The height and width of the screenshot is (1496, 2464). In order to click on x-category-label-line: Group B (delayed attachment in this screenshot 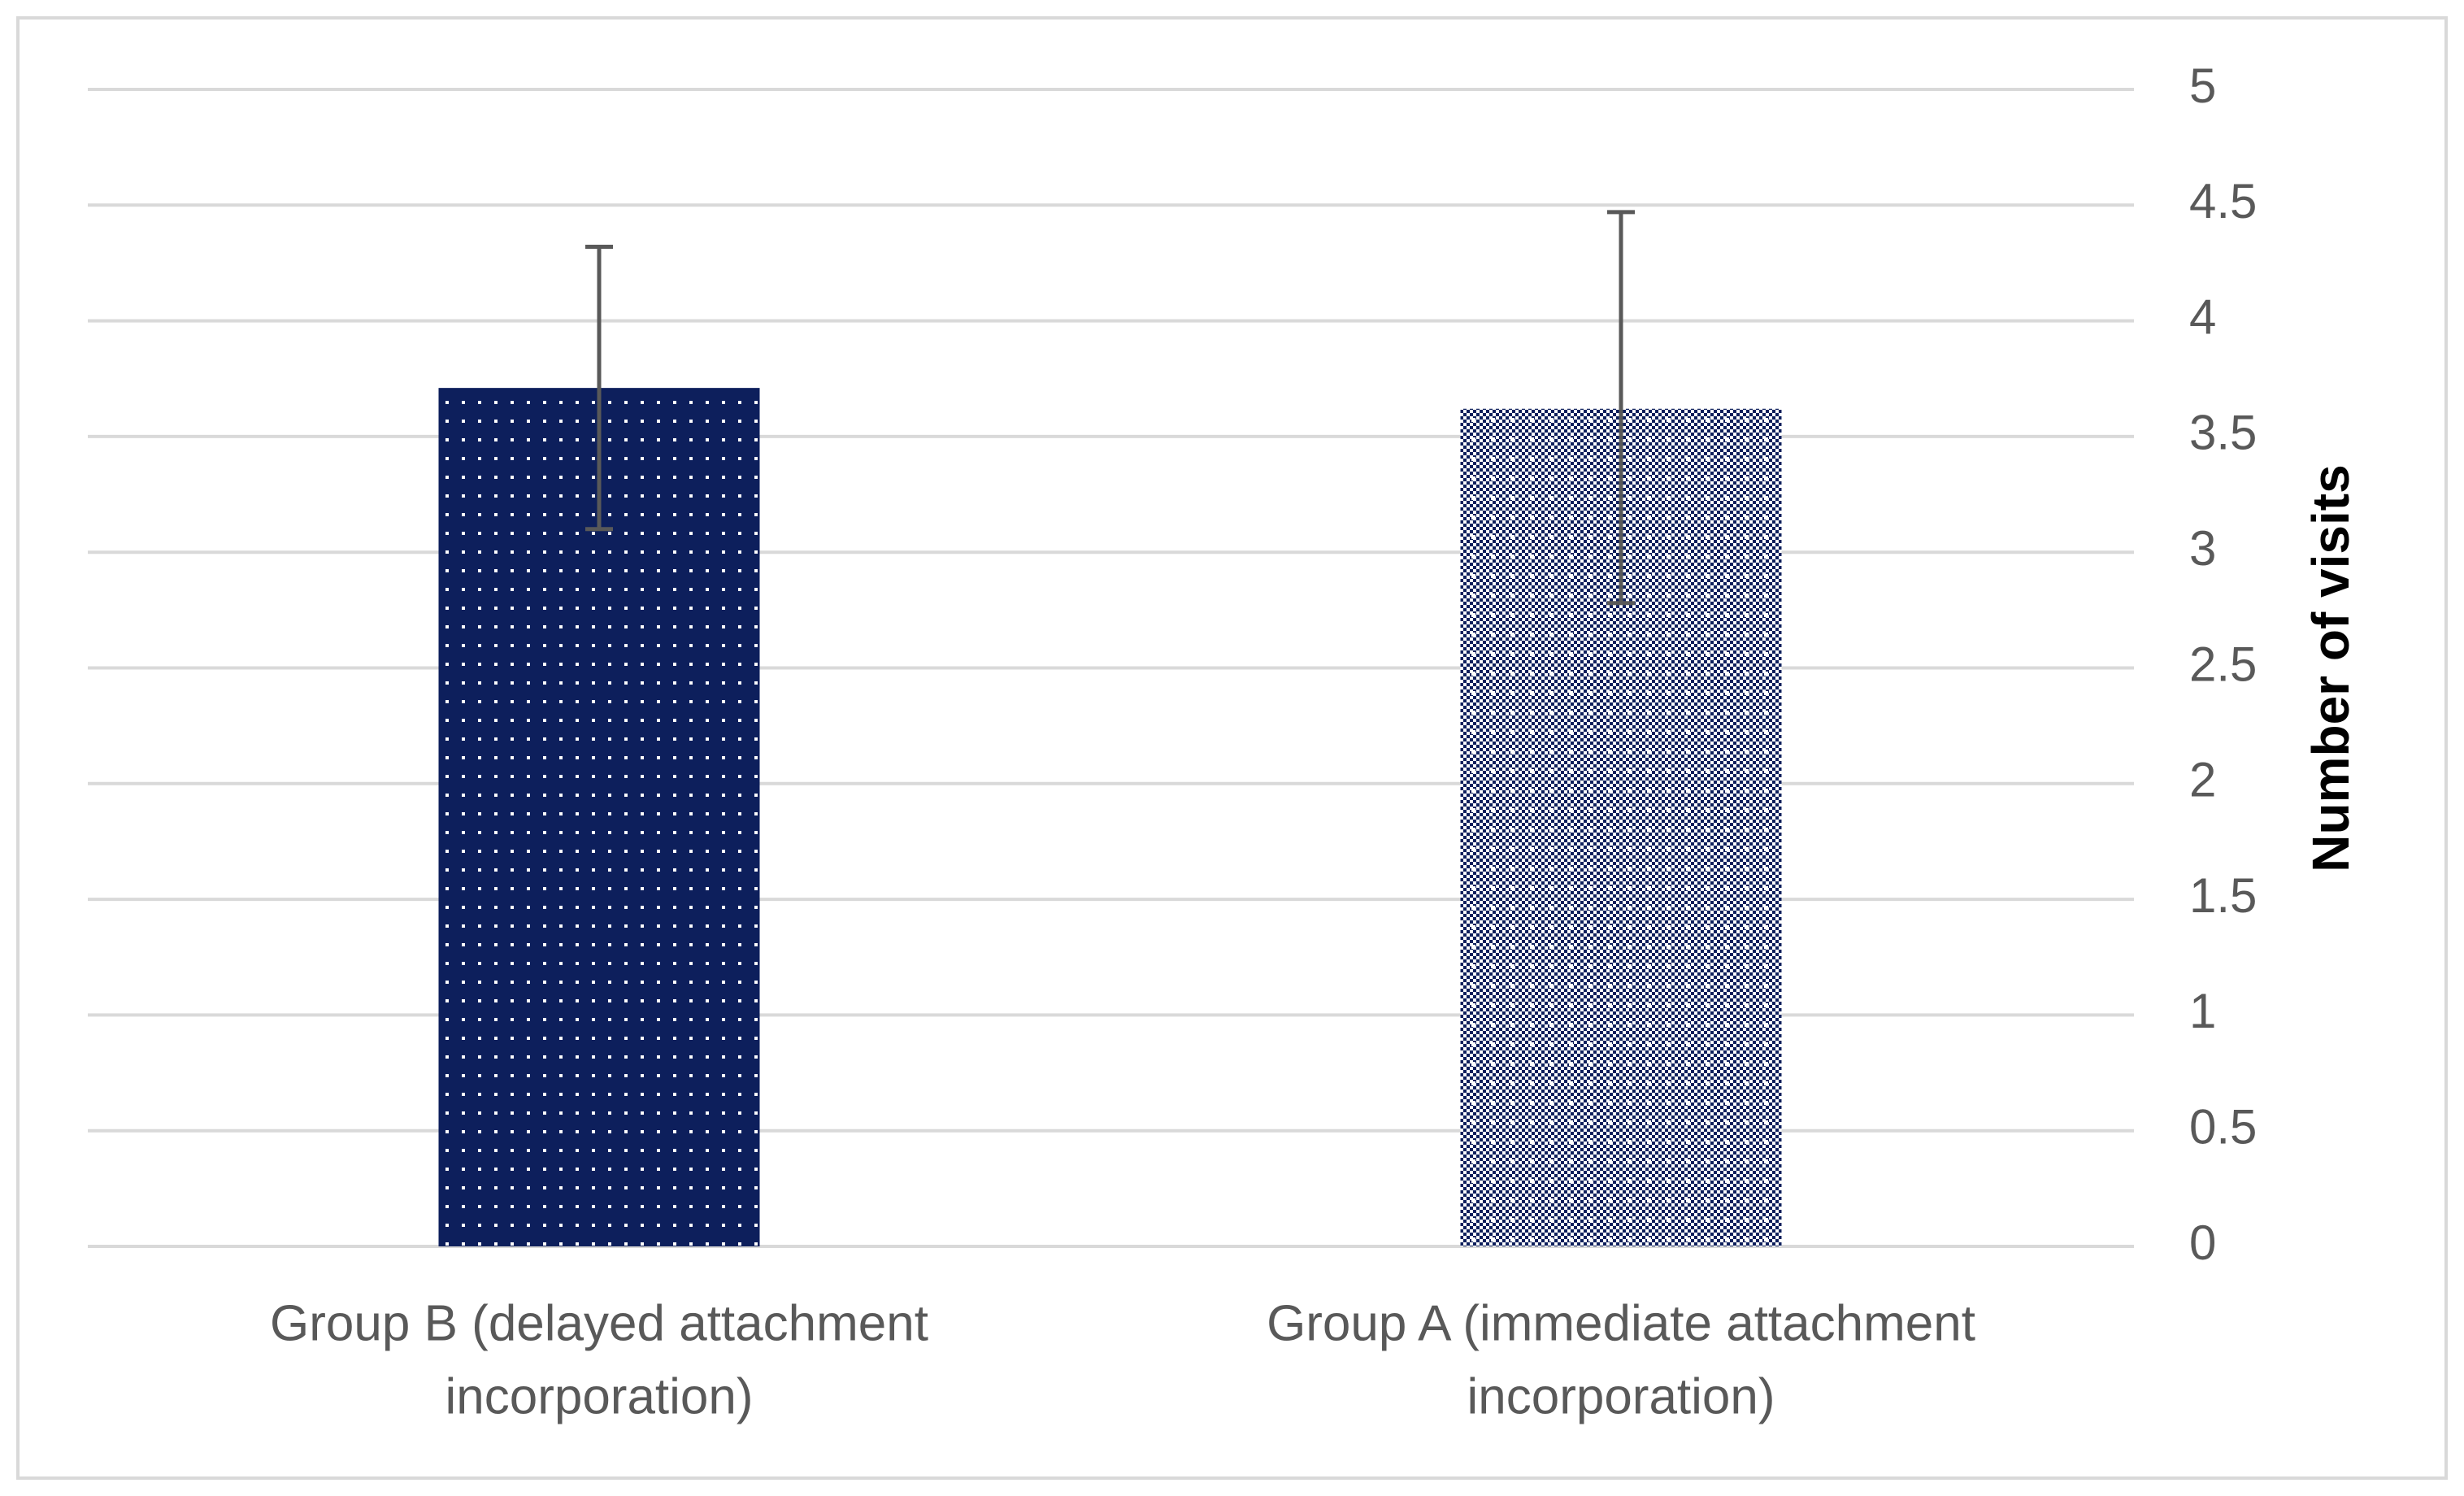, I will do `click(599, 1323)`.